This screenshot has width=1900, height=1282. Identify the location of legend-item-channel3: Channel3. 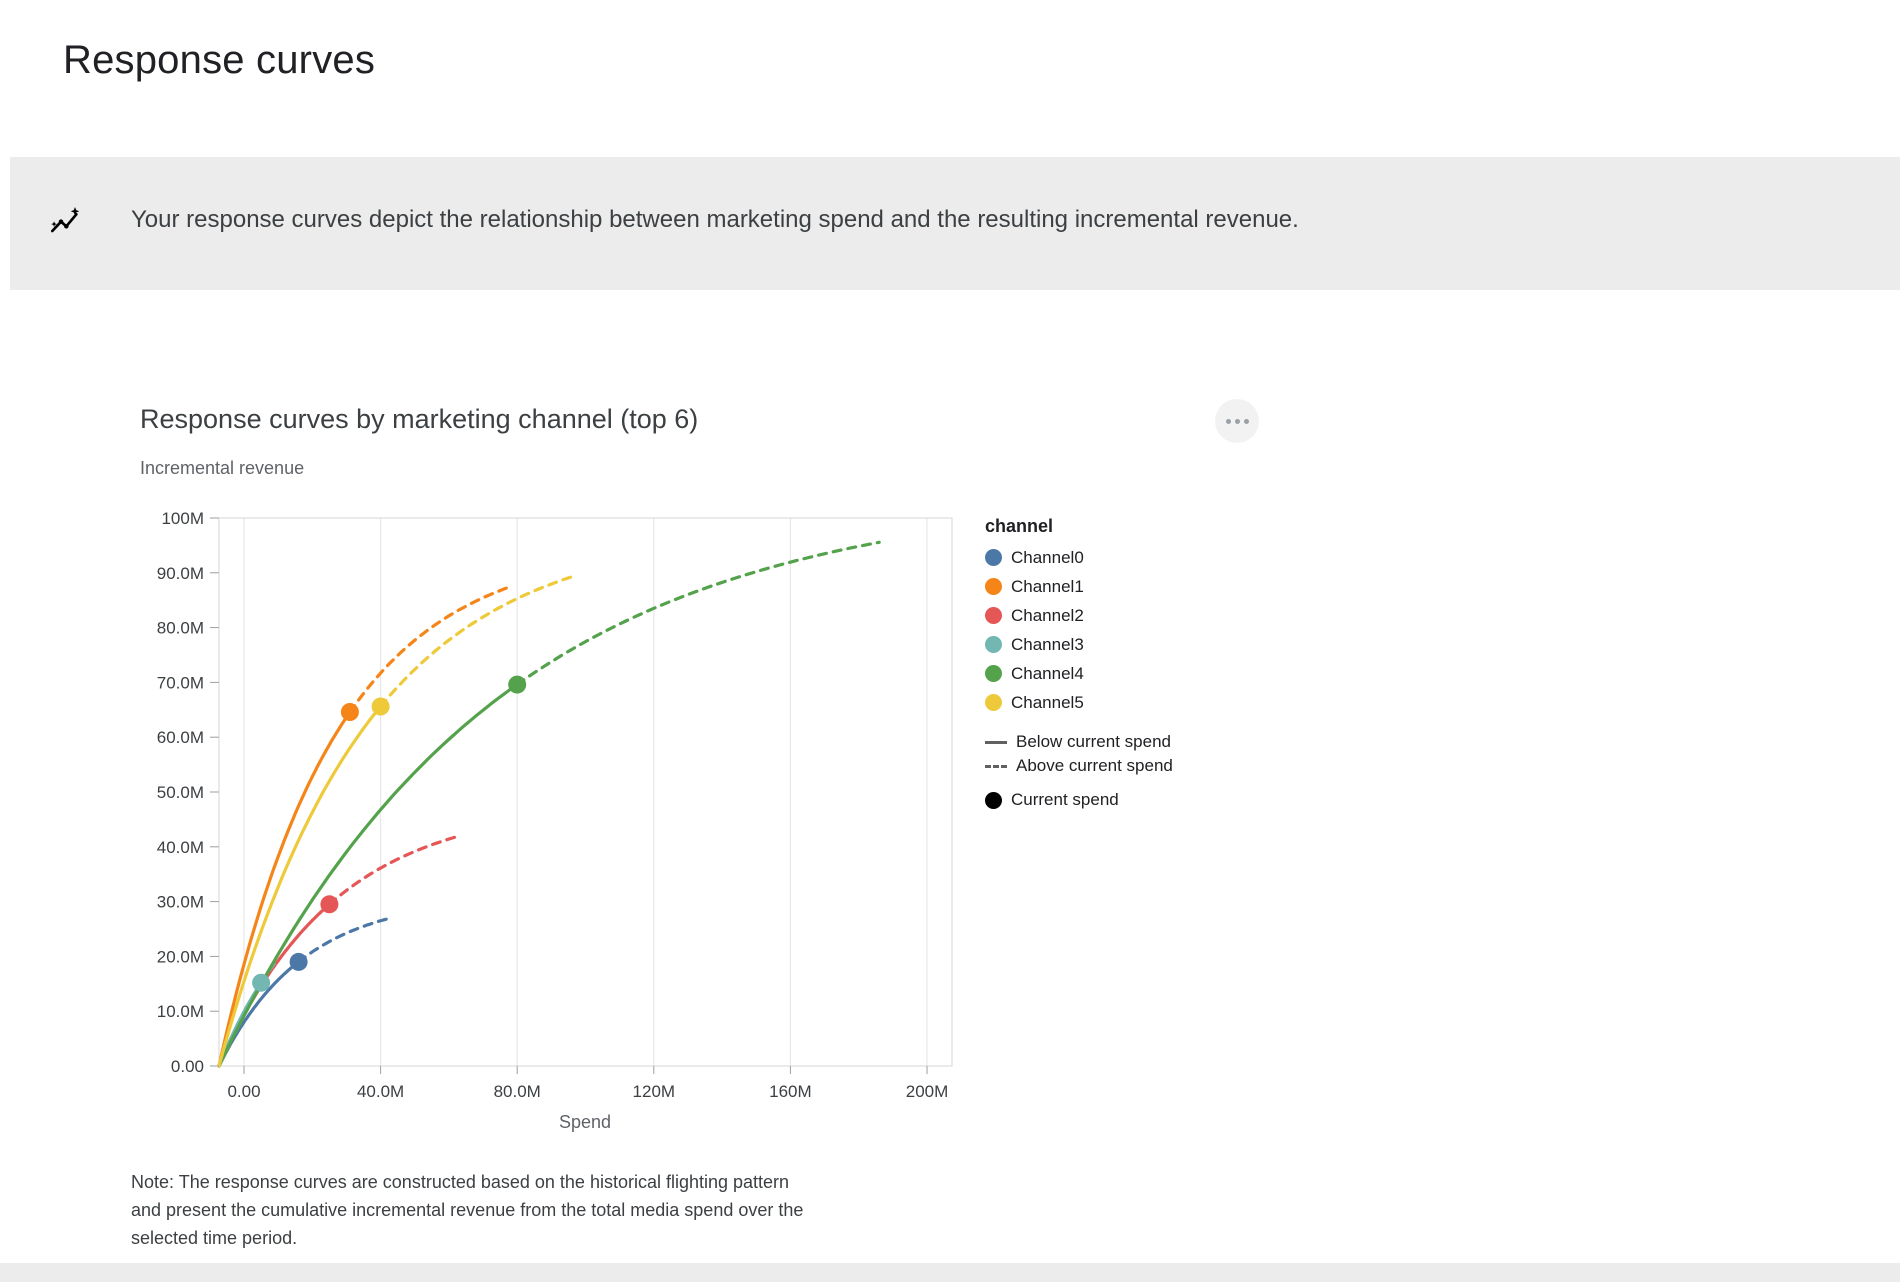
(1125, 644).